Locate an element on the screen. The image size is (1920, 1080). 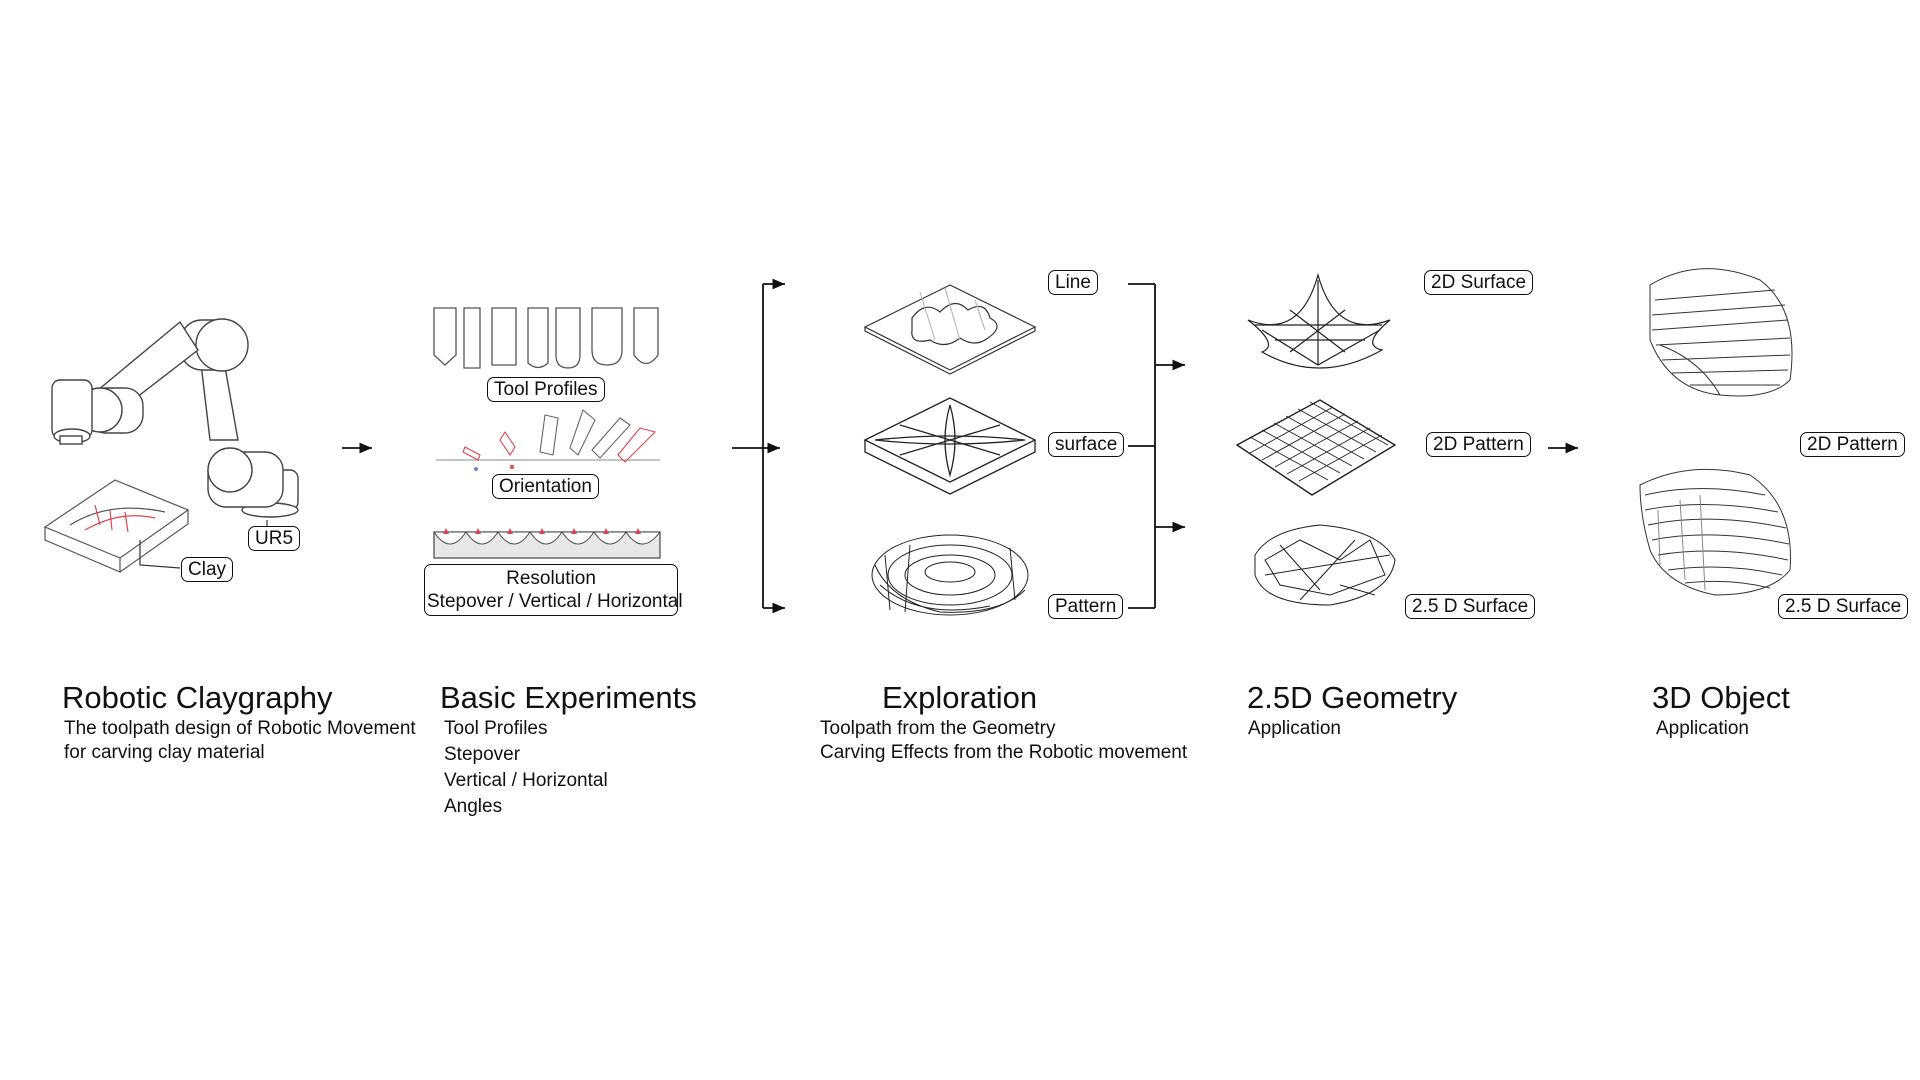
resolution-detail-label: Stepover / Vertical / Horizontal is located at coordinates (555, 601).